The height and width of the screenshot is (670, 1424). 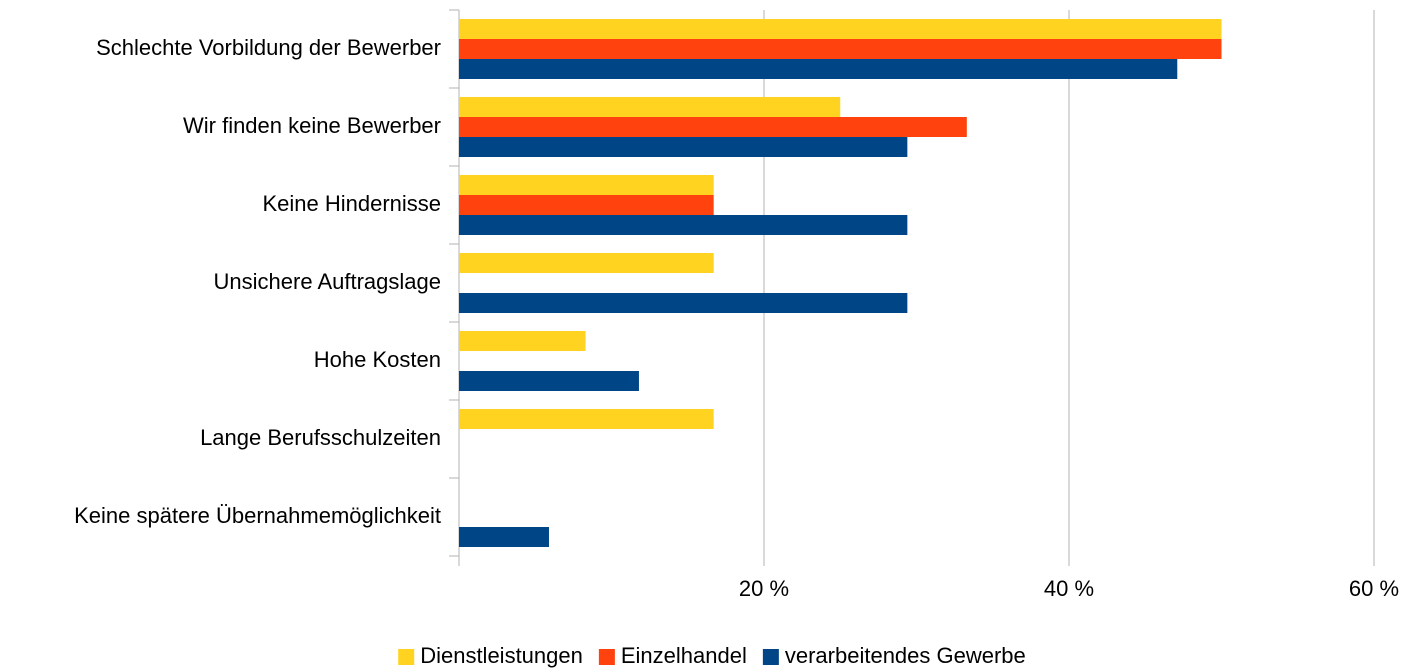 What do you see at coordinates (327, 281) in the screenshot?
I see `y-tick-label: Unsichere Auftragslage` at bounding box center [327, 281].